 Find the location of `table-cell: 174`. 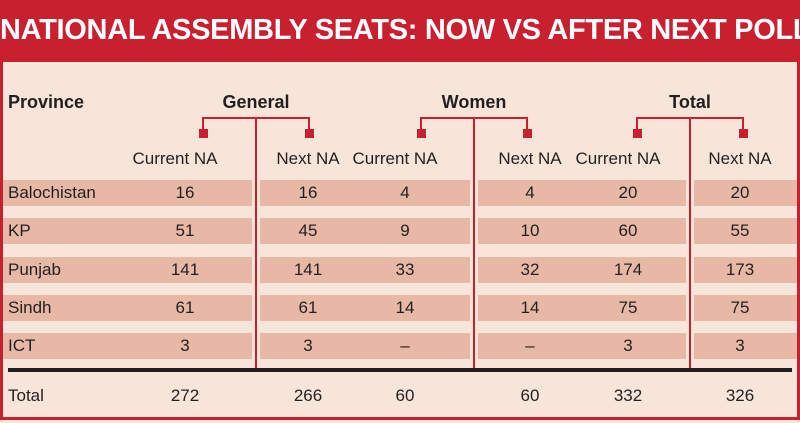

table-cell: 174 is located at coordinates (628, 269).